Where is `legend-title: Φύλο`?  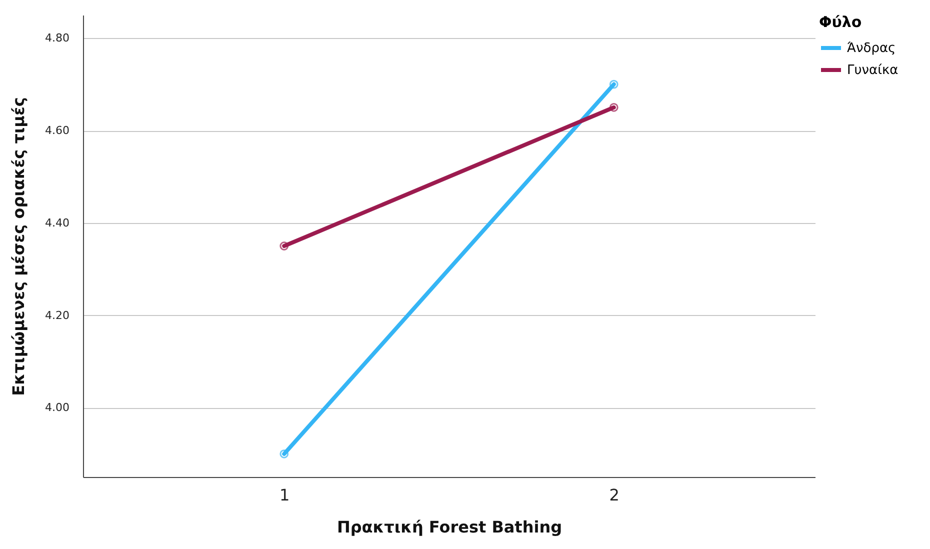 legend-title: Φύλο is located at coordinates (840, 22).